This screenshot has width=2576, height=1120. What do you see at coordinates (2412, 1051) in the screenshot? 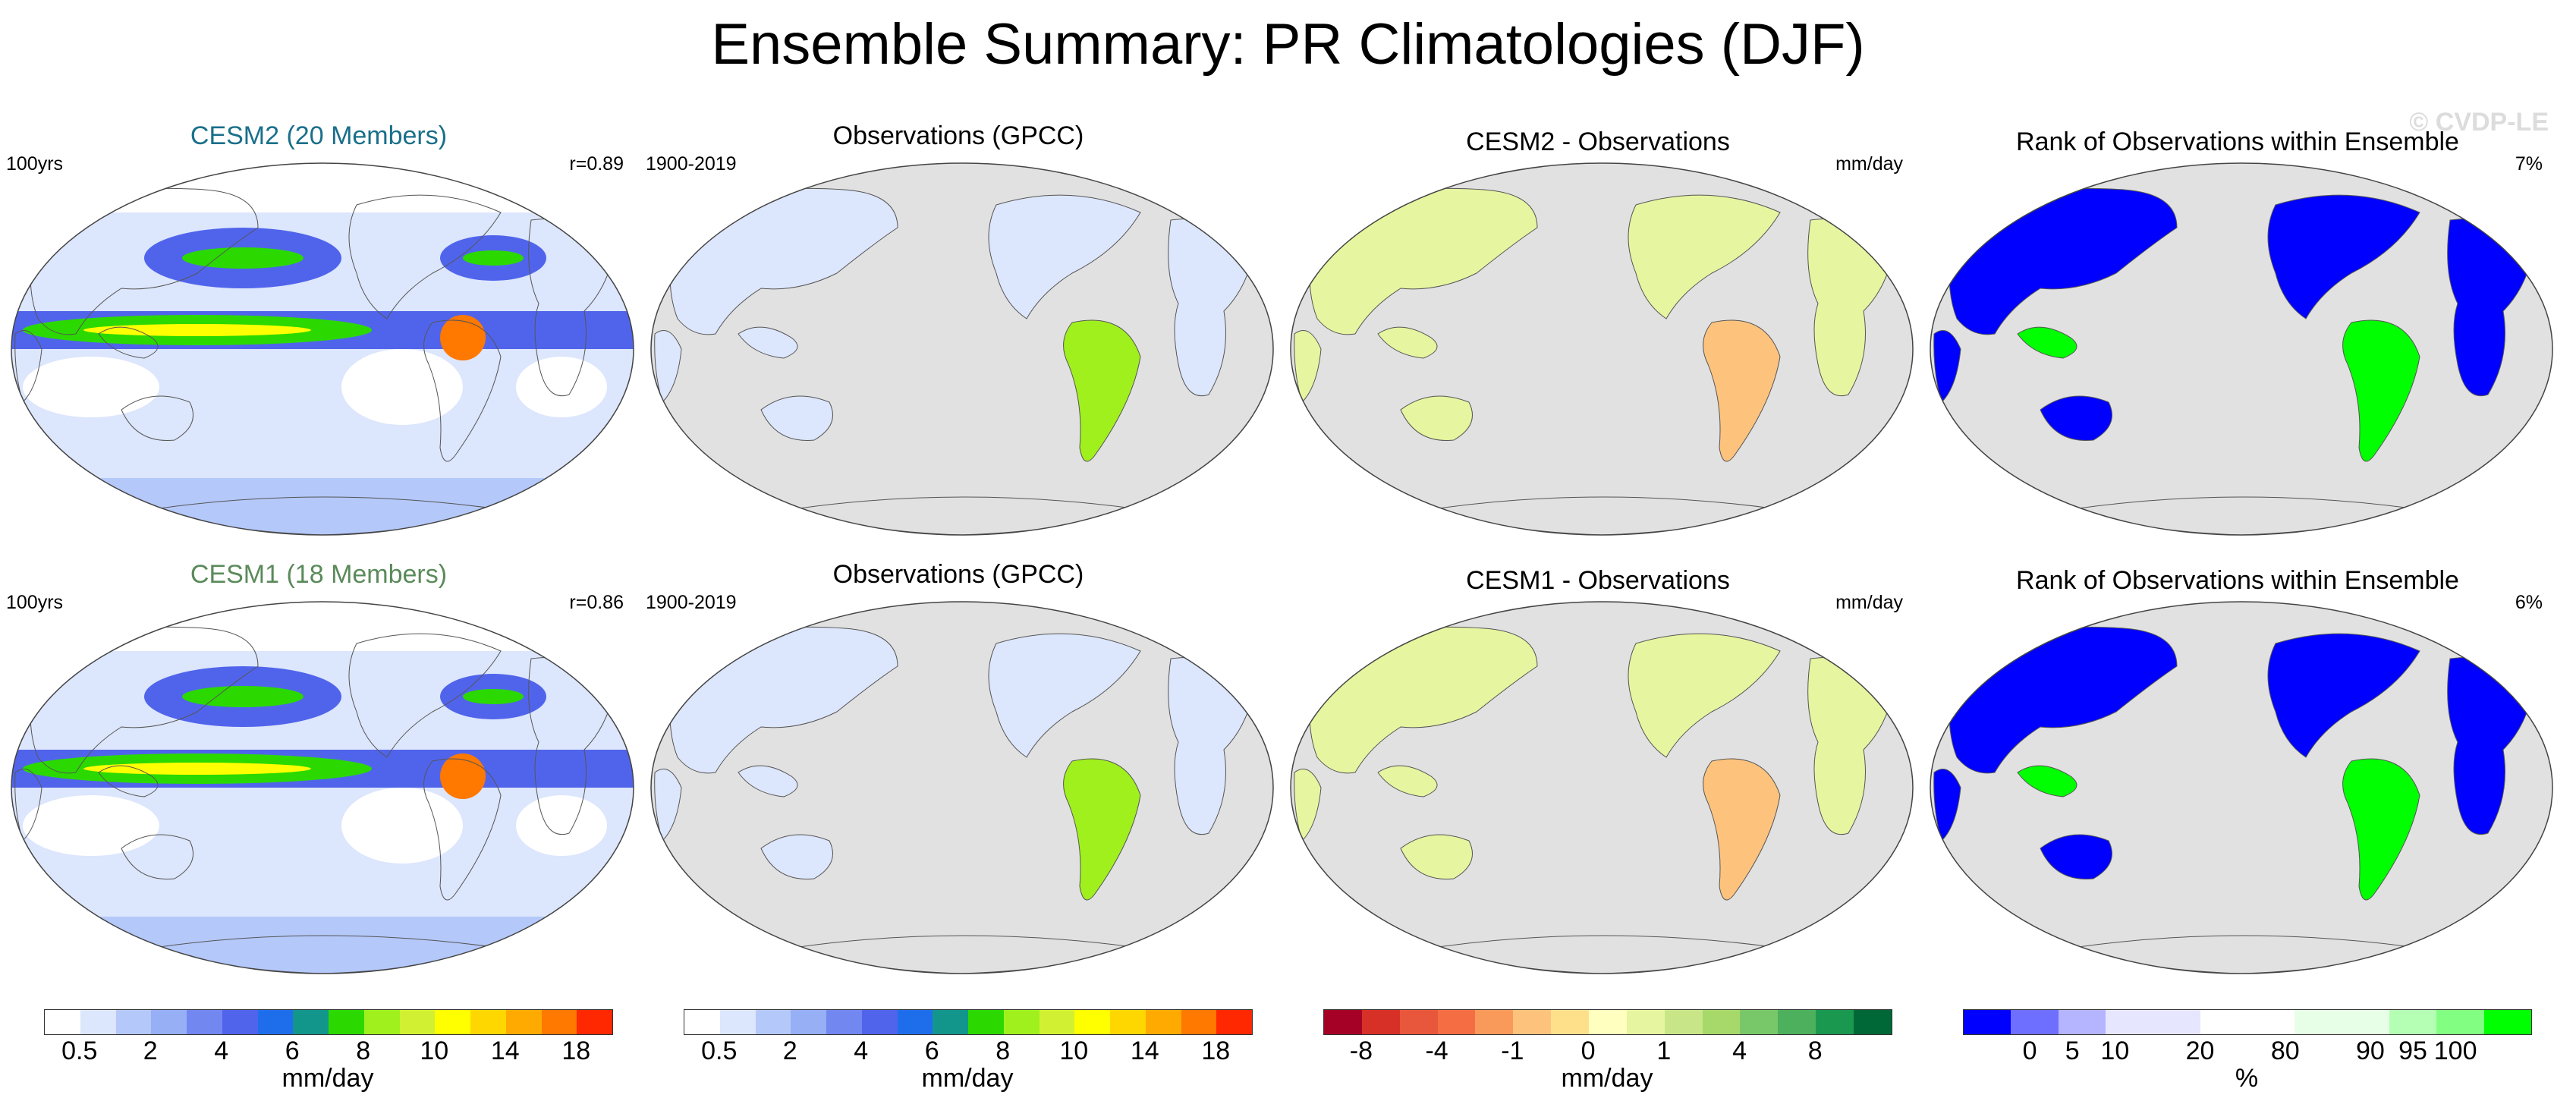
I see `colorbar-tick-label: 95` at bounding box center [2412, 1051].